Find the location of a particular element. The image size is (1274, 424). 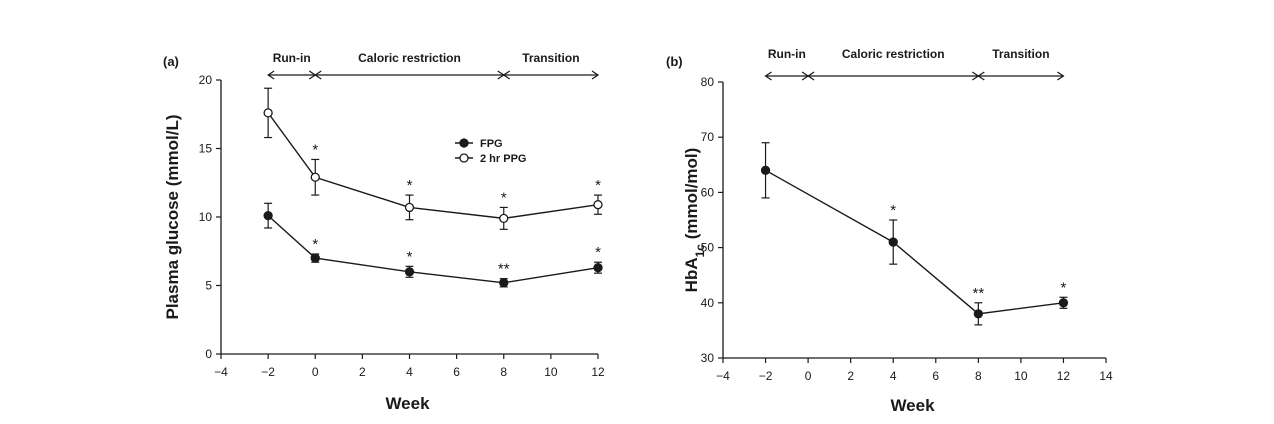

y-axis-title-units: (mmol/mol) is located at coordinates (691, 196).